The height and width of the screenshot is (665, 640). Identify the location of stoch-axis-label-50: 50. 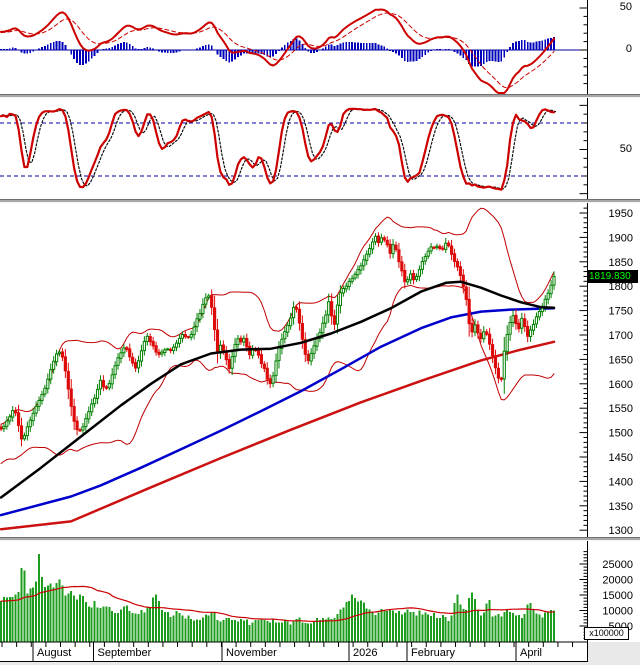
(625, 149).